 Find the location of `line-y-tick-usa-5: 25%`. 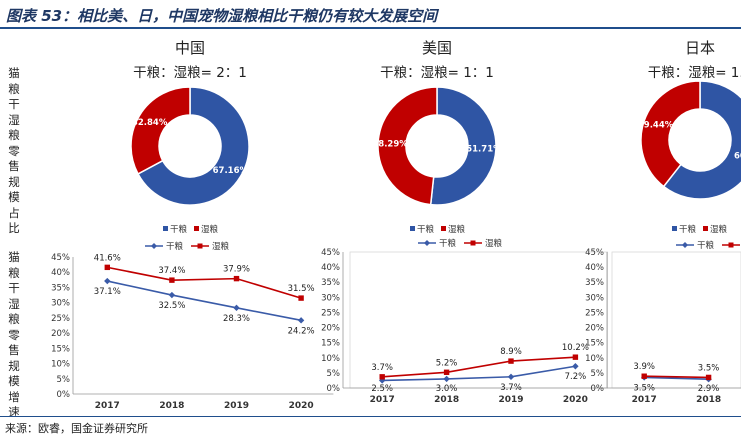

line-y-tick-usa-5: 25% is located at coordinates (330, 313).